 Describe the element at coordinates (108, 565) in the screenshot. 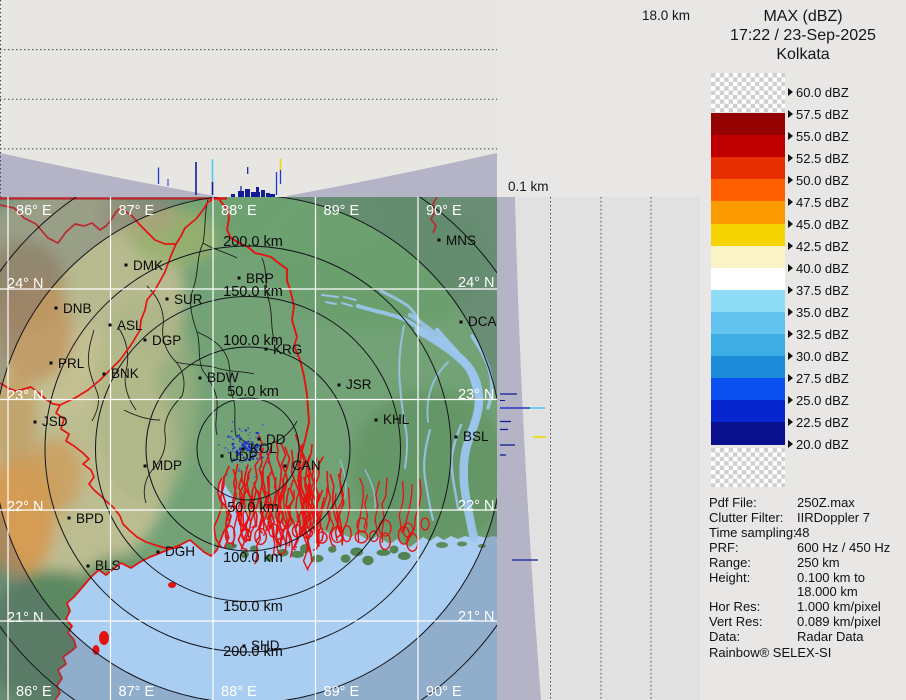

I see `svg-text: BLS` at that location.